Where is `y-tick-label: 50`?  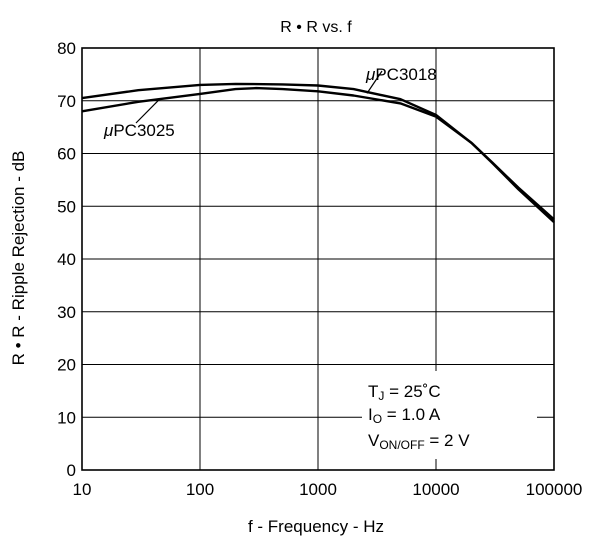
y-tick-label: 50 is located at coordinates (66, 206).